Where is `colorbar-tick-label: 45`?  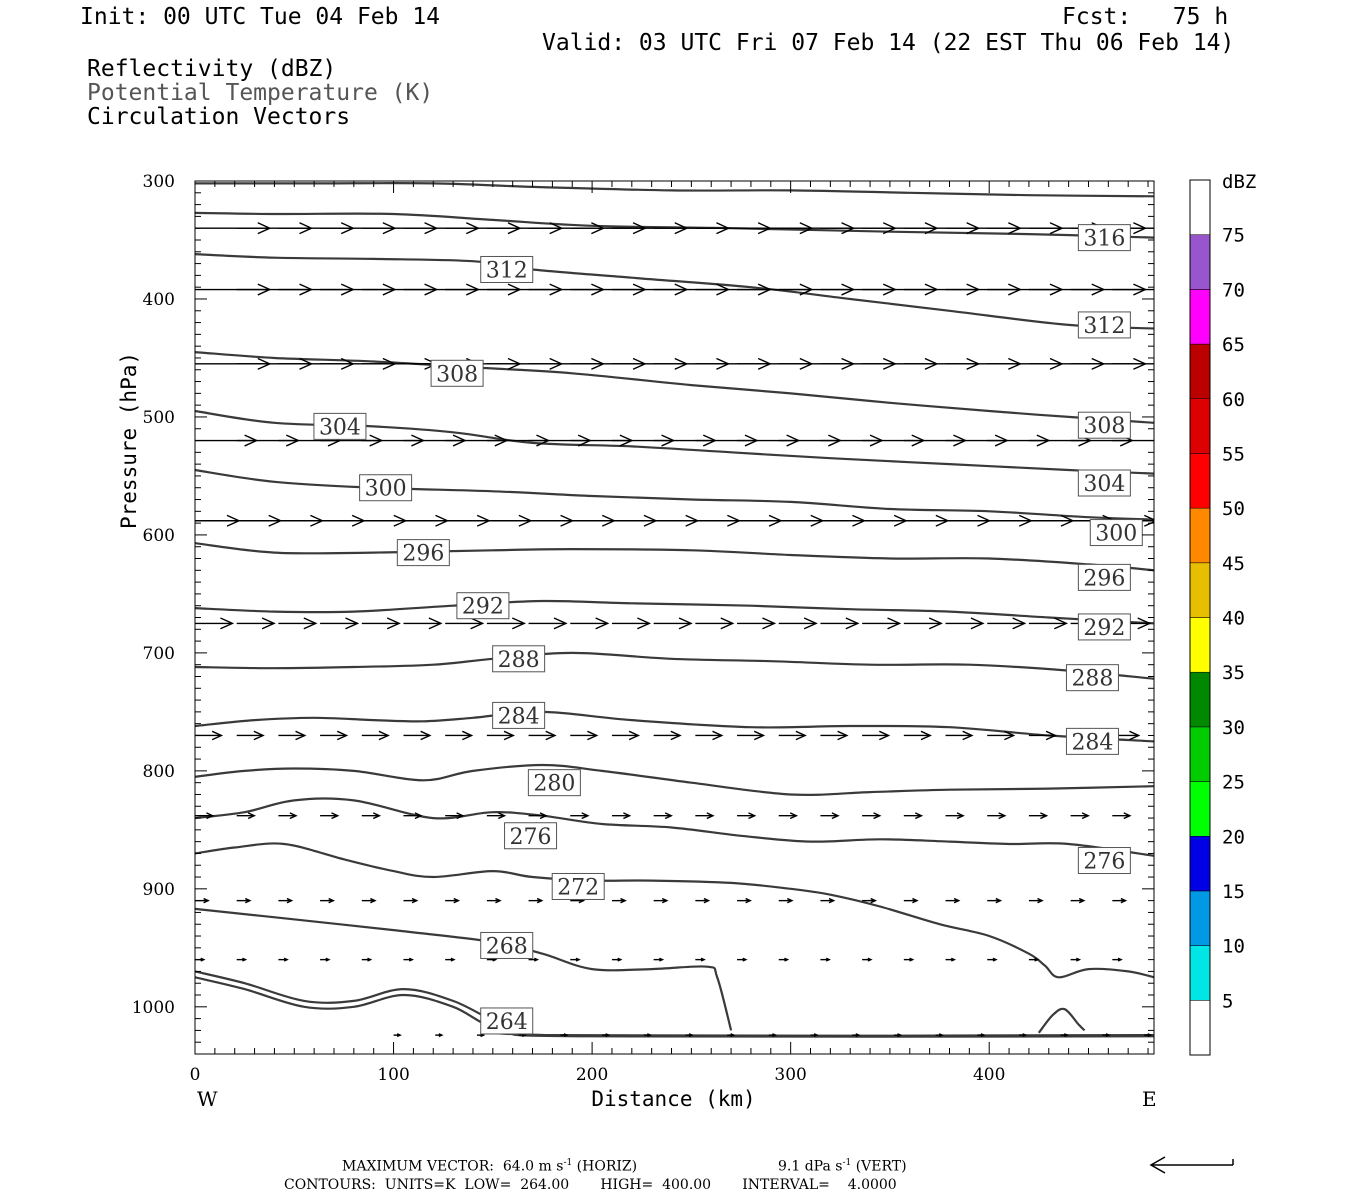 colorbar-tick-label: 45 is located at coordinates (1233, 564).